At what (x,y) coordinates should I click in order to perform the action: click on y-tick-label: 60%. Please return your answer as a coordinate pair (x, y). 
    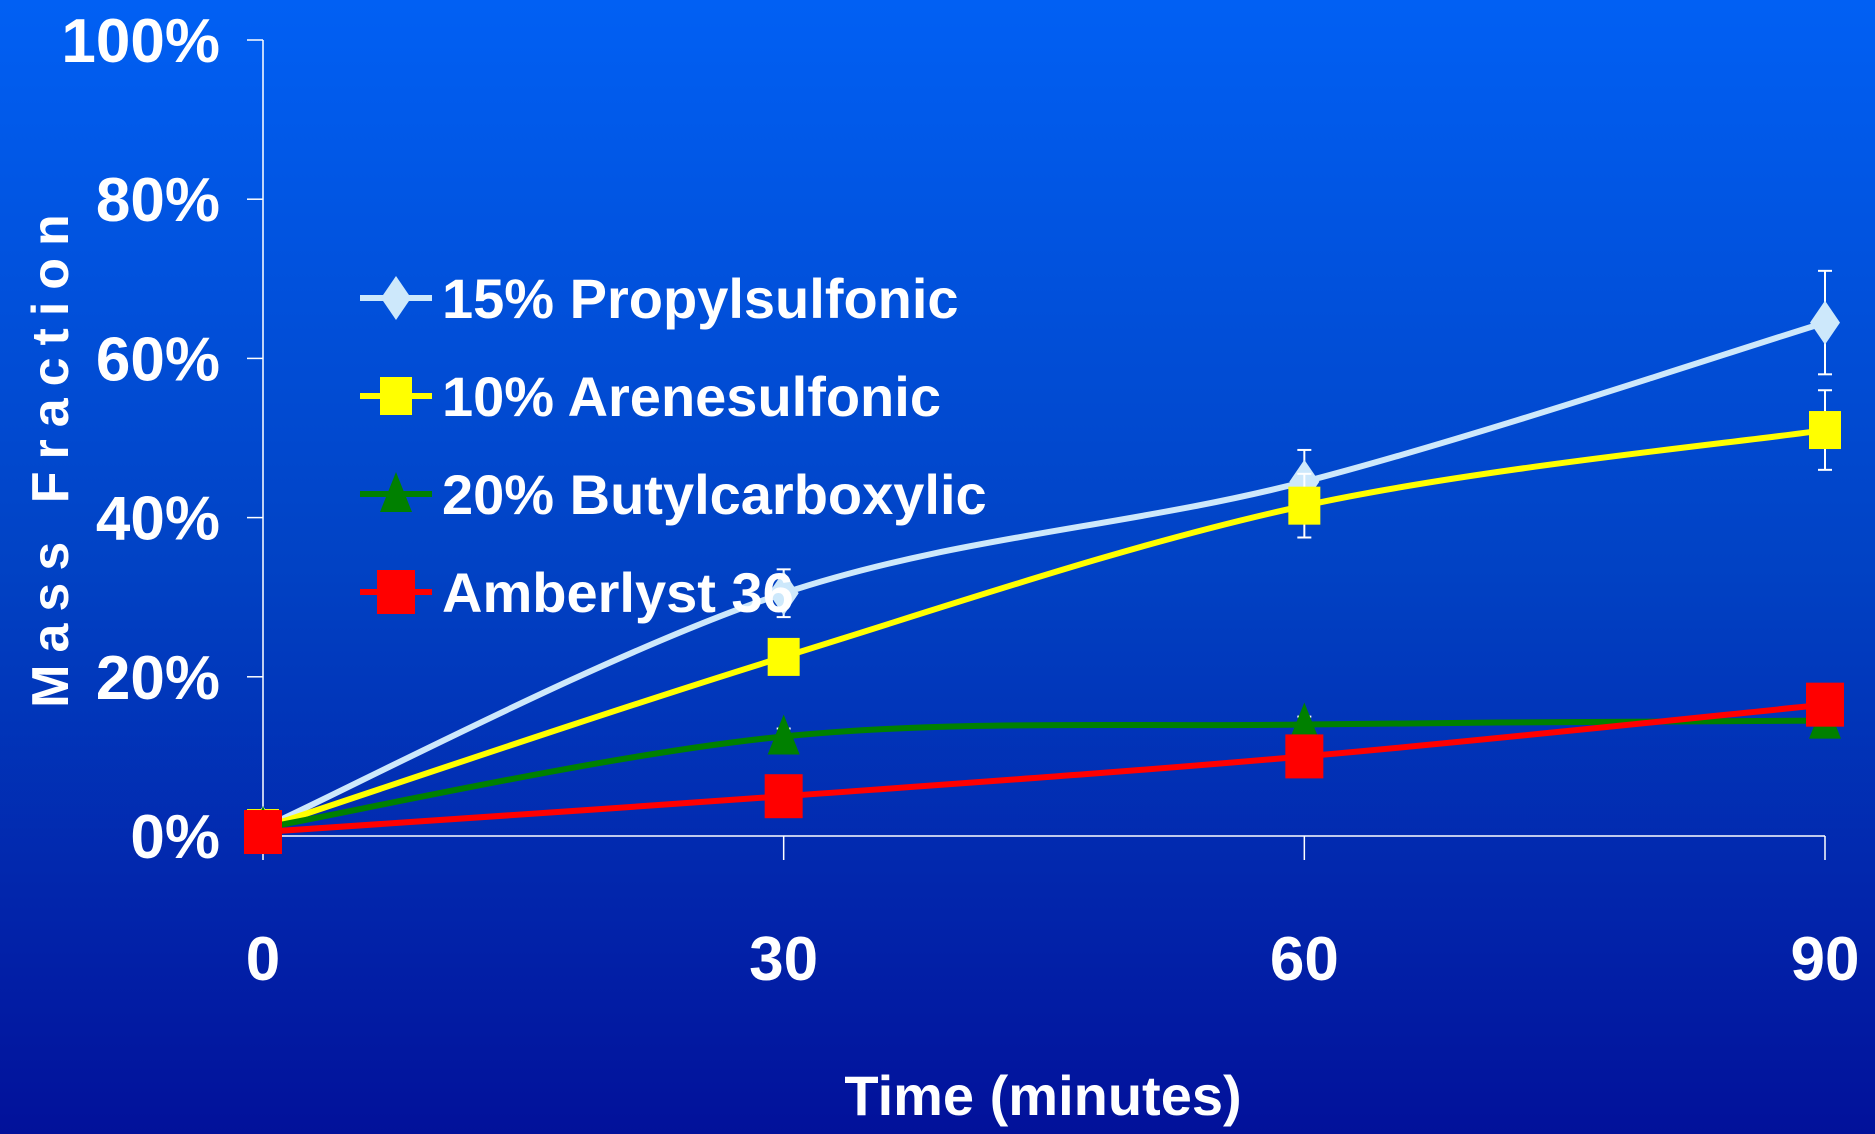
    Looking at the image, I should click on (158, 359).